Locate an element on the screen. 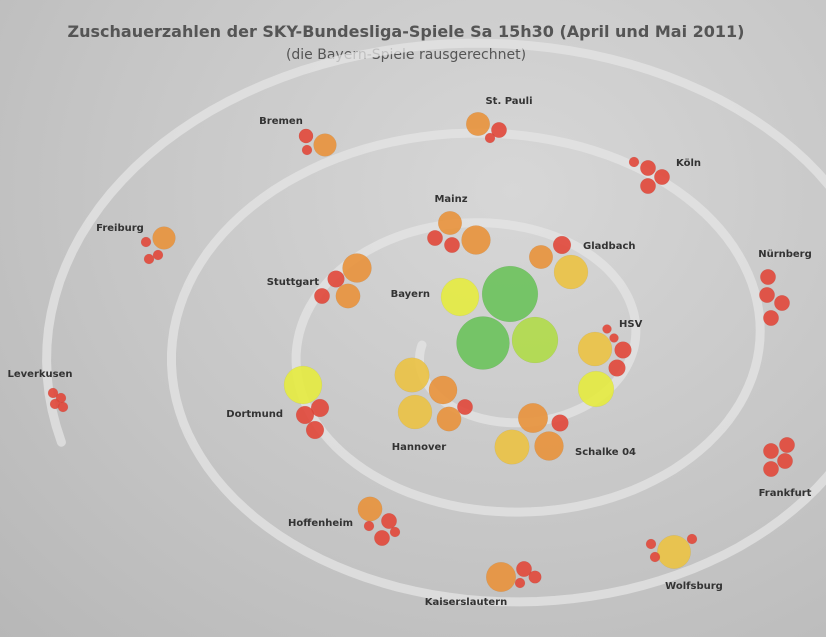 This screenshot has height=637, width=826. team-label-hoffenheim: Hoffenheim is located at coordinates (320, 523).